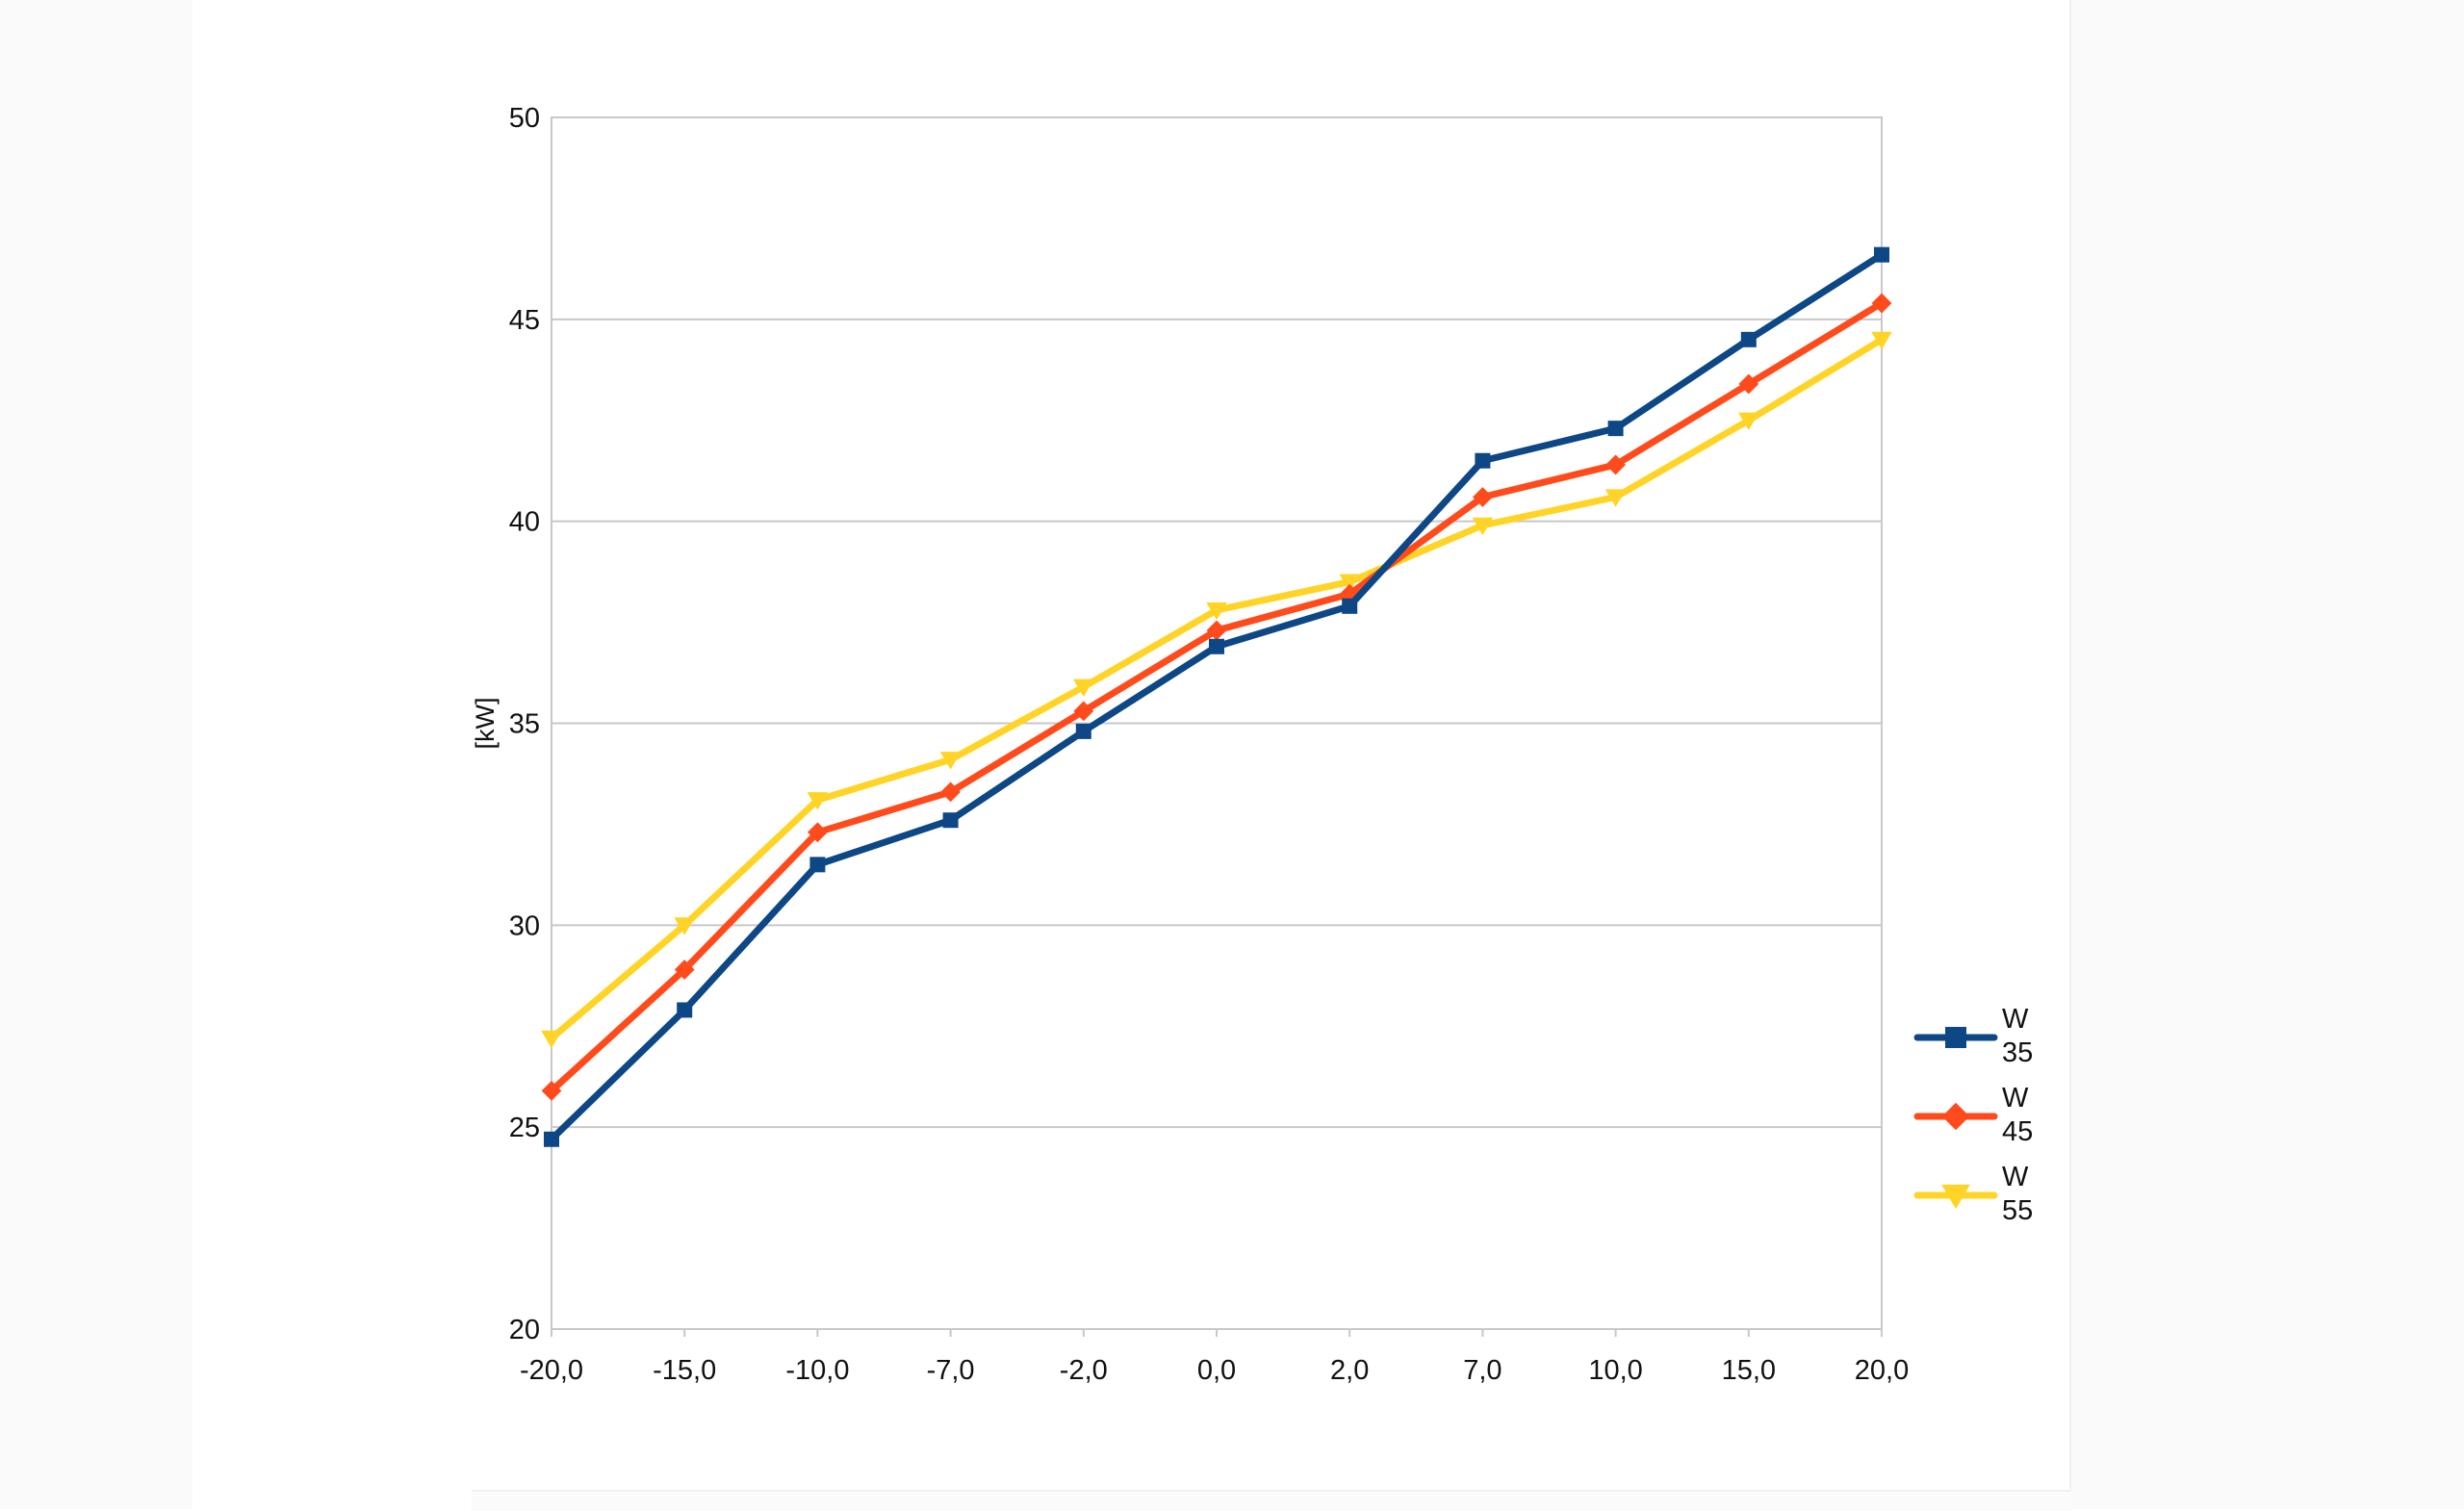 The image size is (2464, 1511). I want to click on legend-entry: W45, so click(1973, 1115).